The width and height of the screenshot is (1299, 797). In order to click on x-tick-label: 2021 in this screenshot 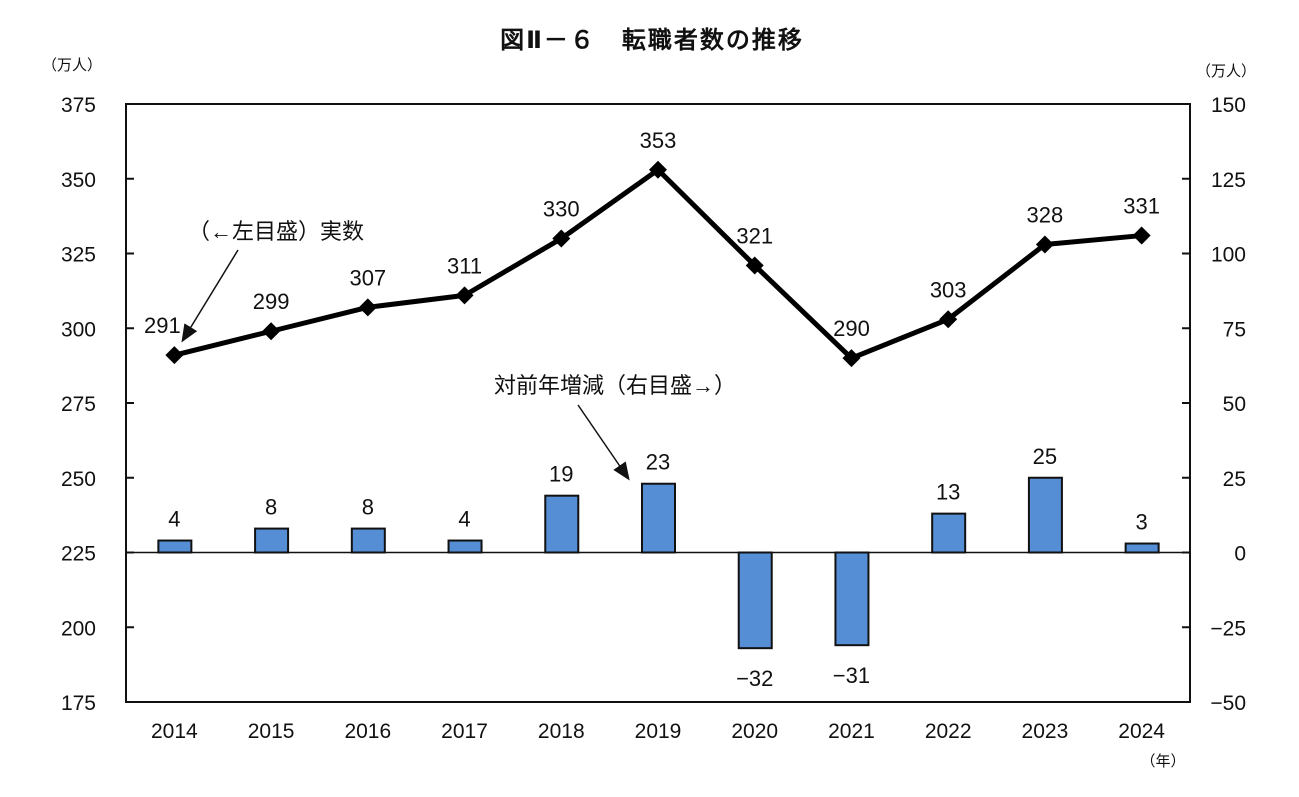, I will do `click(851, 731)`.